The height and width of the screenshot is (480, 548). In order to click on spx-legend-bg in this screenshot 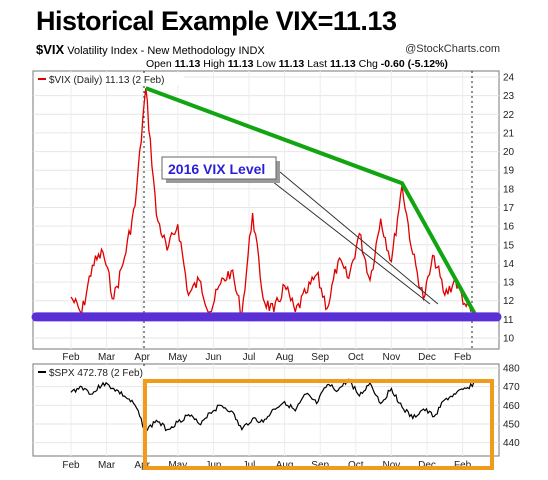, I will do `click(97, 372)`.